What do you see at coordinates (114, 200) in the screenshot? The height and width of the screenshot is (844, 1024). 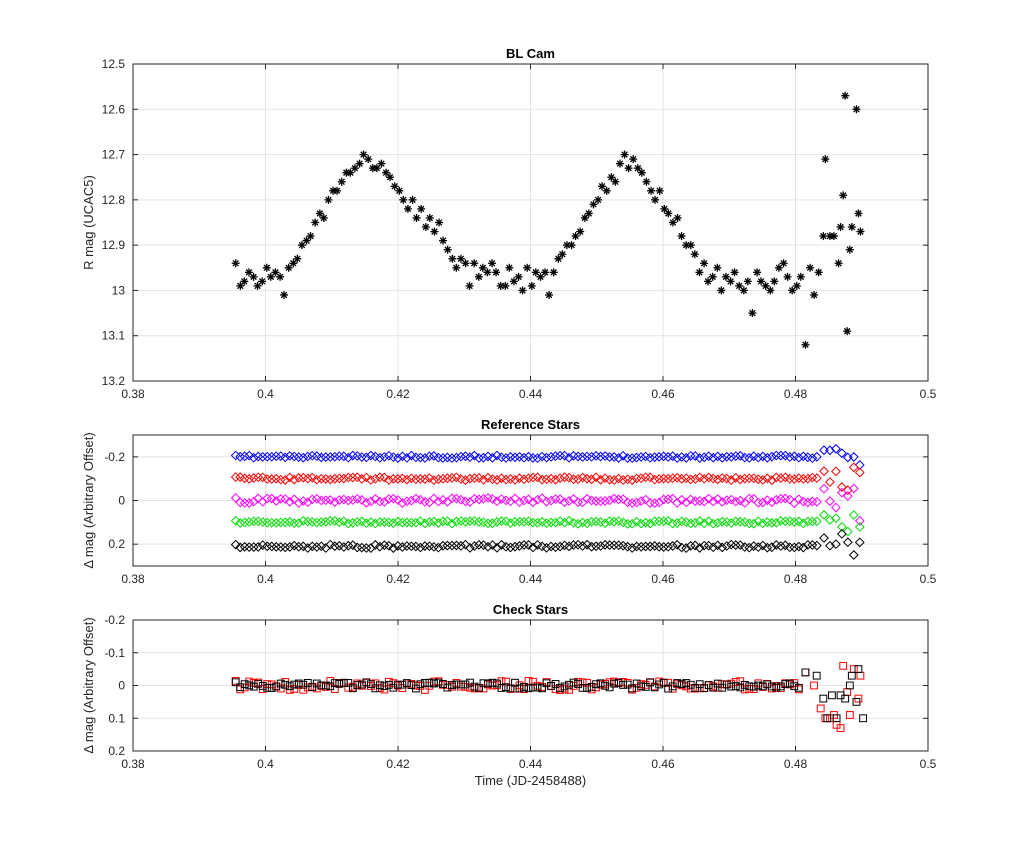 I see `y-tick-label: 12.8` at bounding box center [114, 200].